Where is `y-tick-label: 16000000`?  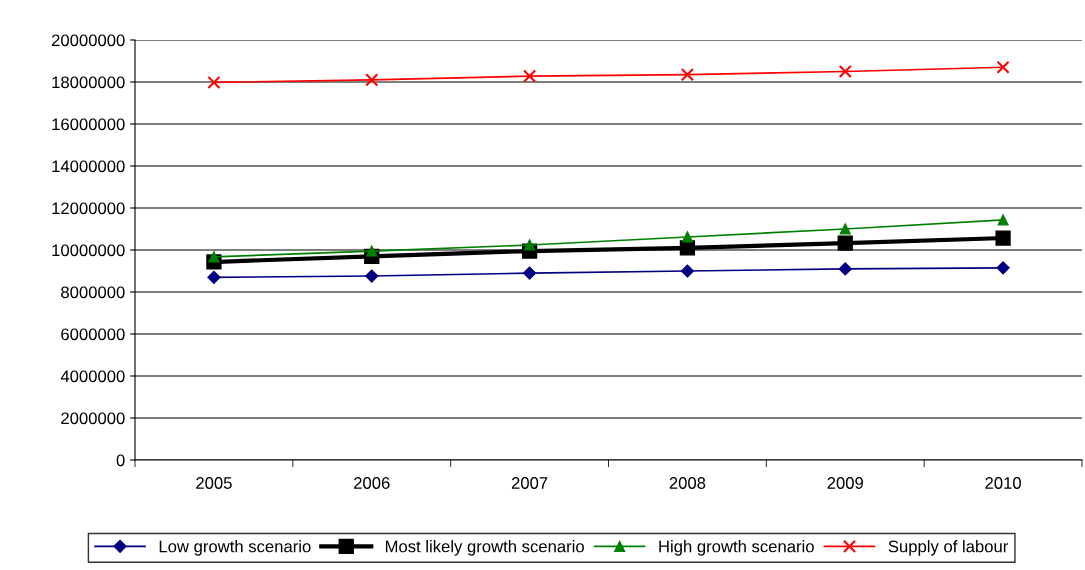
y-tick-label: 16000000 is located at coordinates (88, 124).